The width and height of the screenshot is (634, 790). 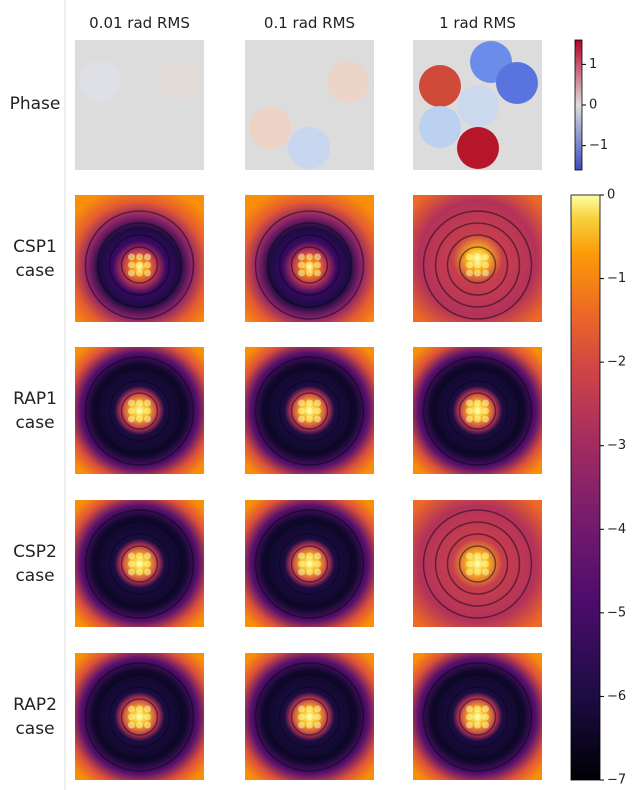 What do you see at coordinates (616, 362) in the screenshot?
I see `colorbar-tick-label: −2` at bounding box center [616, 362].